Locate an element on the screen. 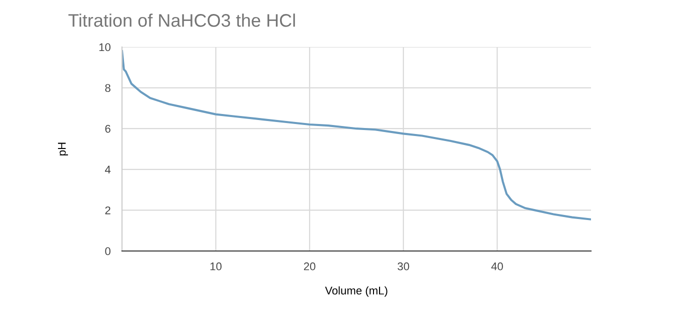 Image resolution: width=700 pixels, height=322 pixels. x-tick-label: 10 is located at coordinates (216, 266).